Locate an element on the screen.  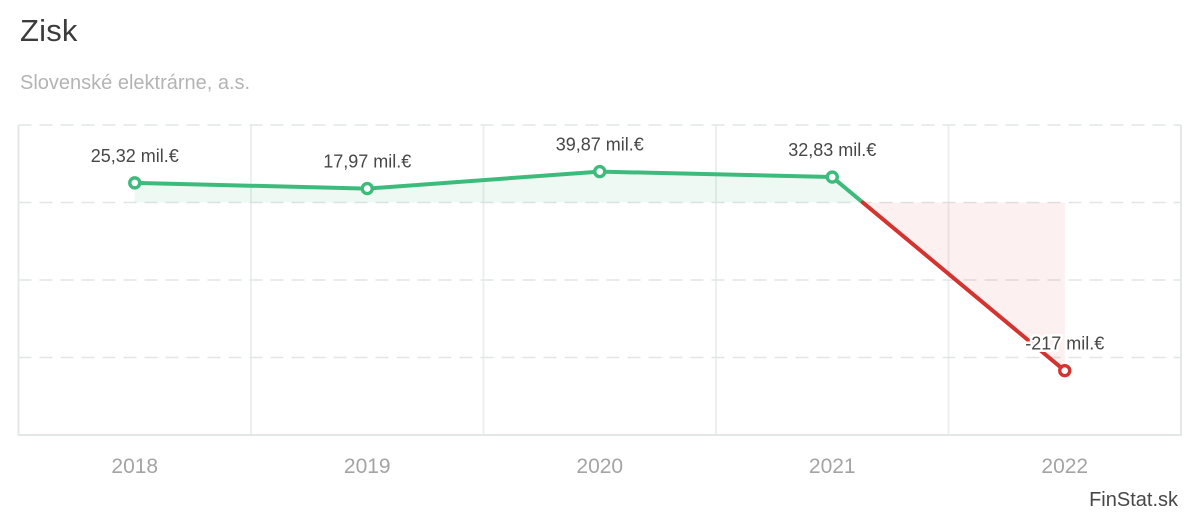
x-axis-label-2019: 2019 is located at coordinates (367, 466).